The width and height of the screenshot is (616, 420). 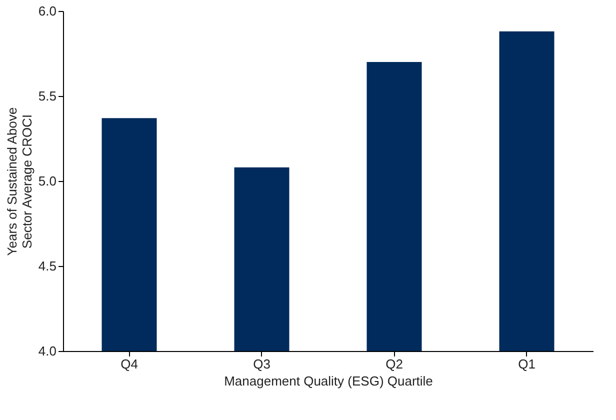 What do you see at coordinates (129, 364) in the screenshot?
I see `x-tick-label: Q4` at bounding box center [129, 364].